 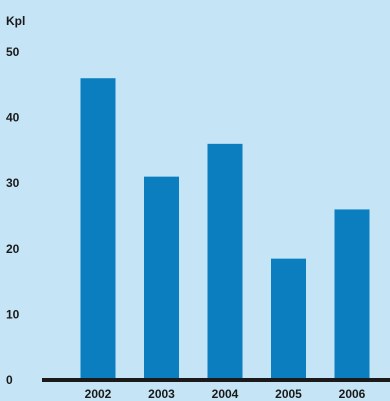 What do you see at coordinates (13, 216) in the screenshot?
I see `y-tick-labels: 0 10 20 30 40 50` at bounding box center [13, 216].